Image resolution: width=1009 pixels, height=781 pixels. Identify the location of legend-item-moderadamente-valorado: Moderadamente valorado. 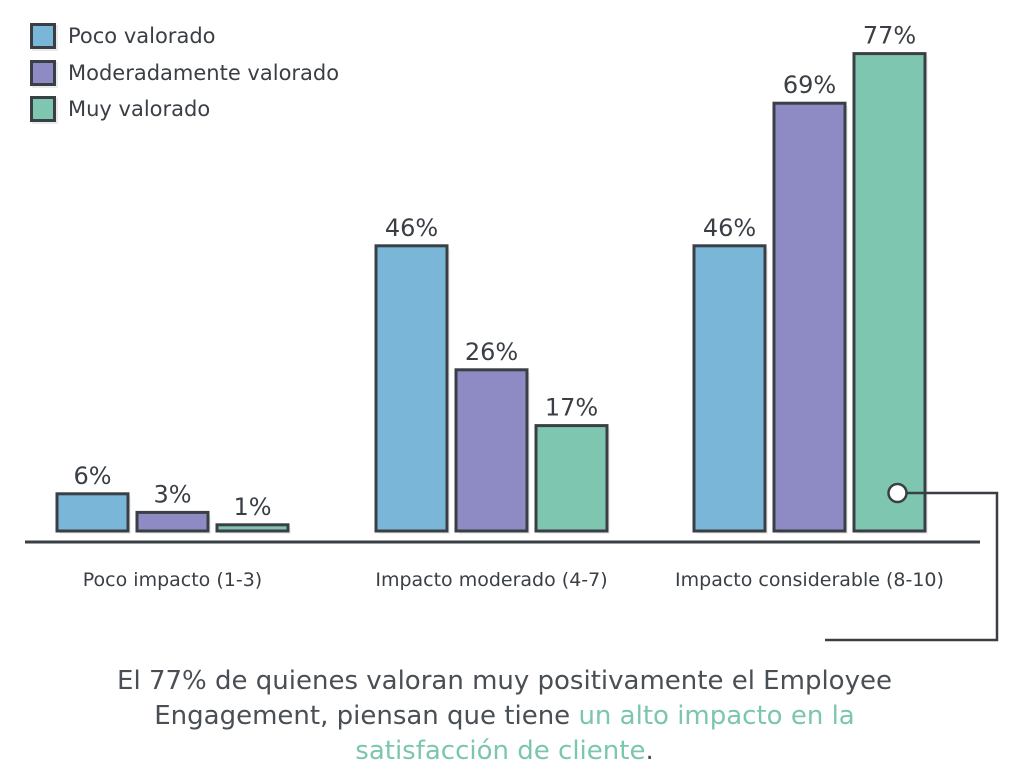
(184, 73).